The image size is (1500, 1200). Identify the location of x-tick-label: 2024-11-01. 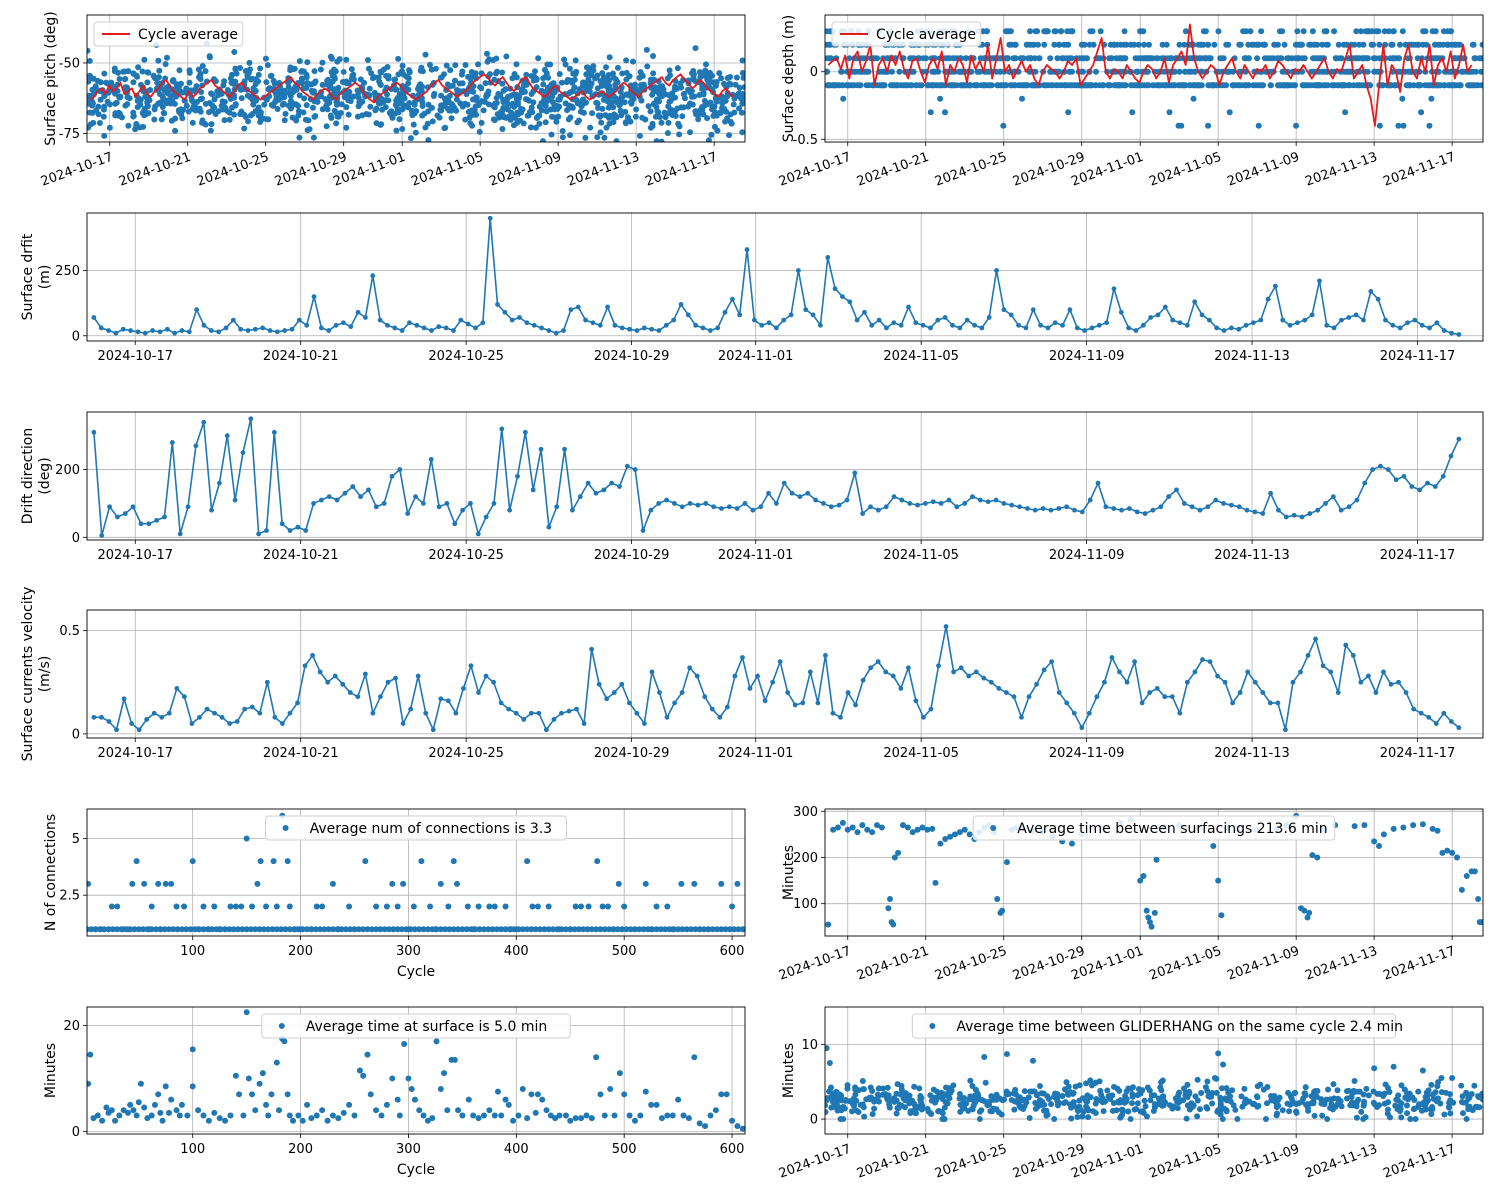
(756, 356).